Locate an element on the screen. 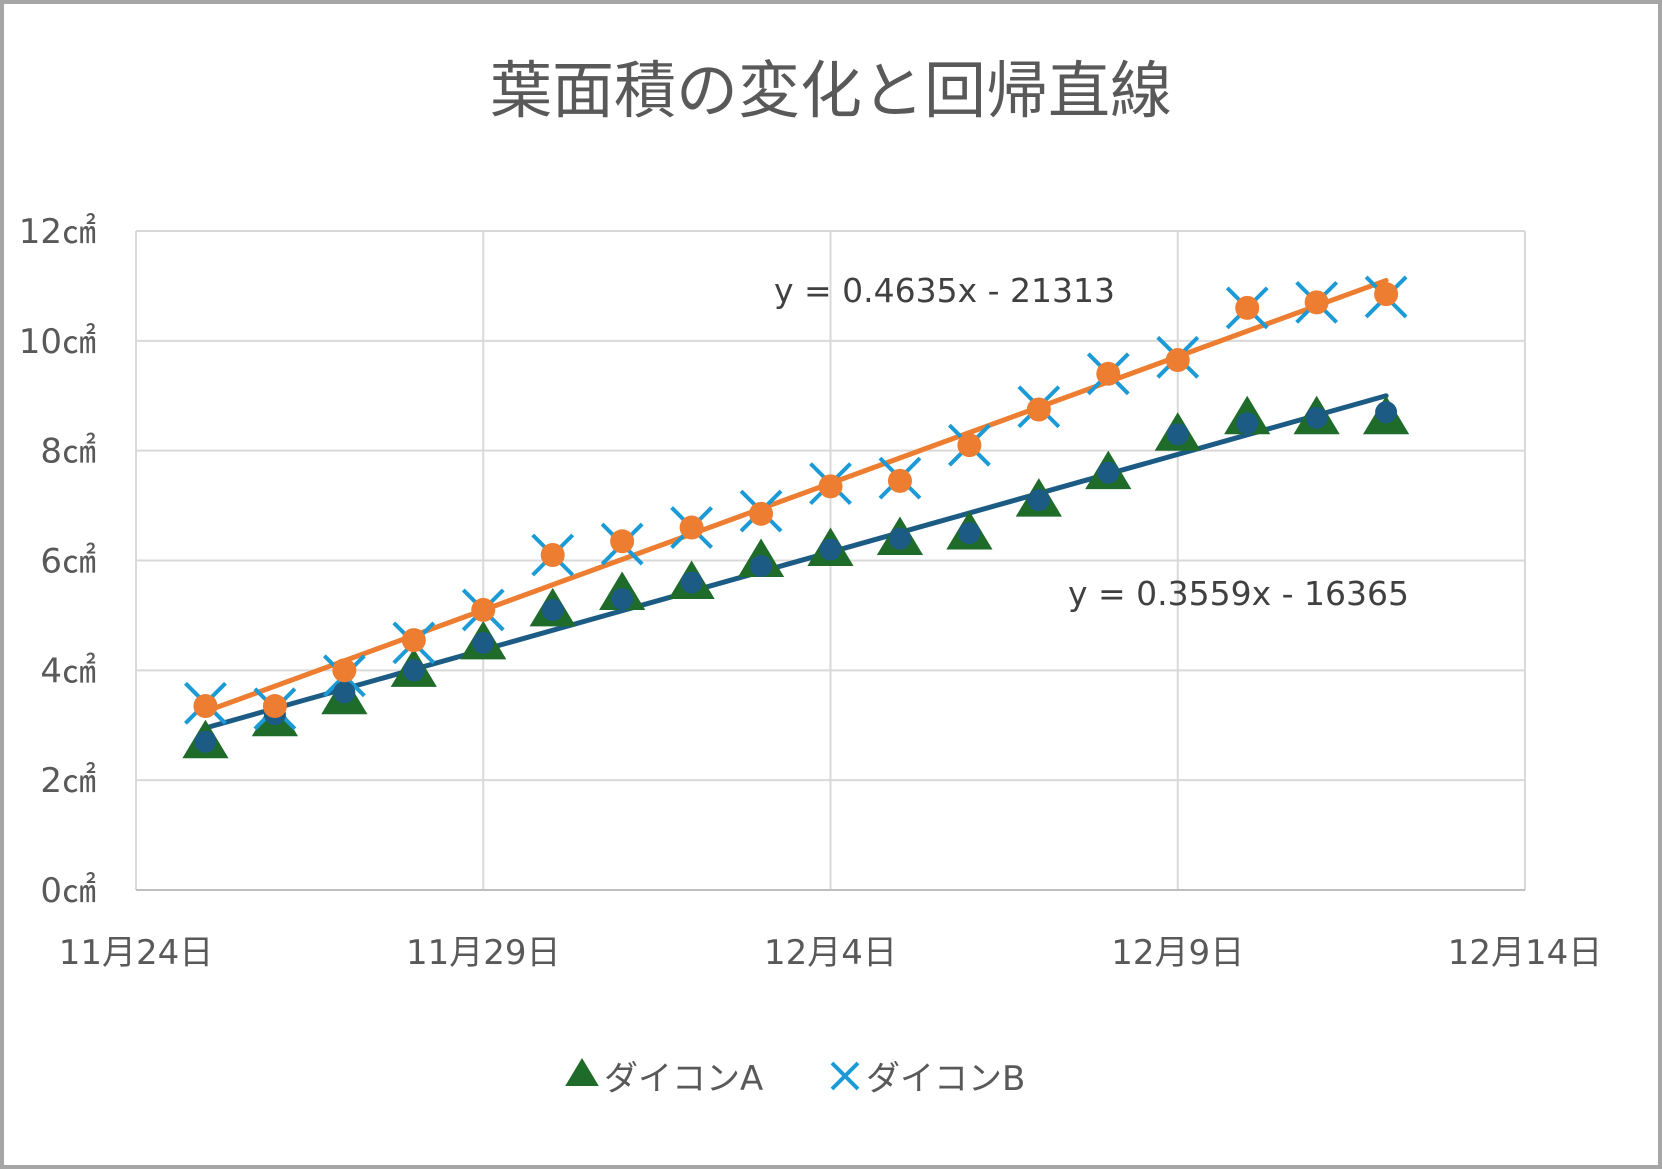 This screenshot has height=1169, width=1662. x-tick-label: 12月9日 is located at coordinates (1177, 953).